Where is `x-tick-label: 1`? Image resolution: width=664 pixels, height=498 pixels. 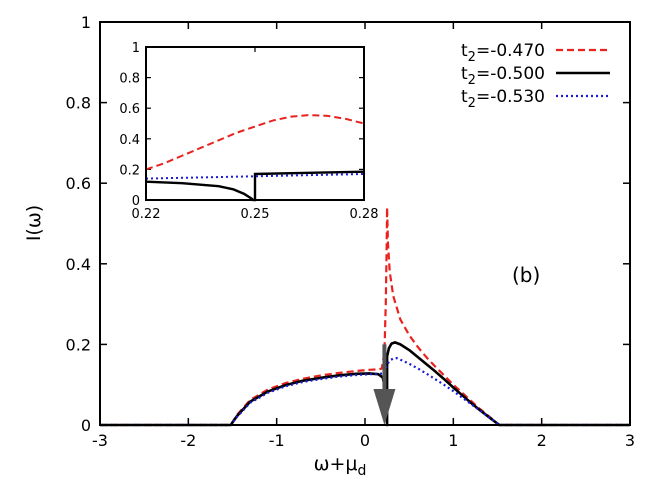
x-tick-label: 1 is located at coordinates (453, 440).